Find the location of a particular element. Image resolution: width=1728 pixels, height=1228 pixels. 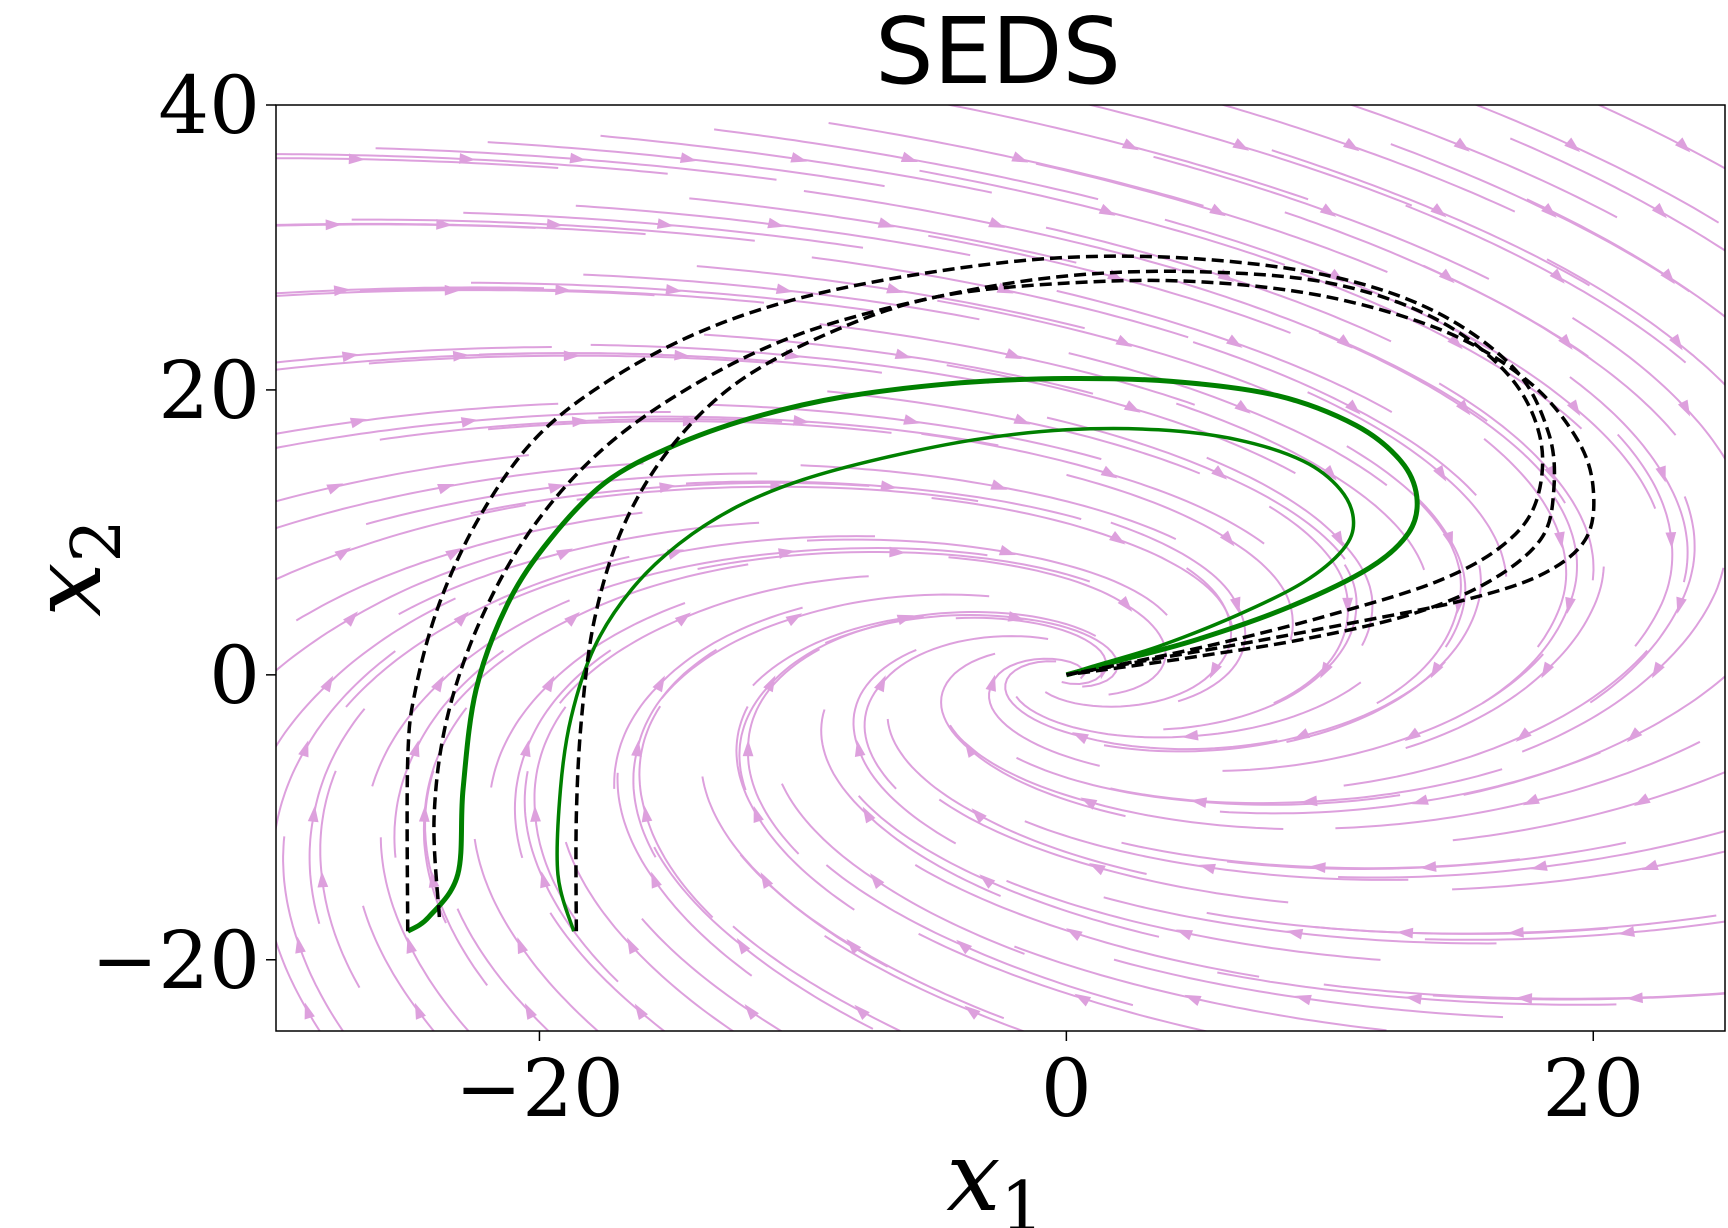

x-axis-label-subscript: 1 is located at coordinates (1021, 1198).